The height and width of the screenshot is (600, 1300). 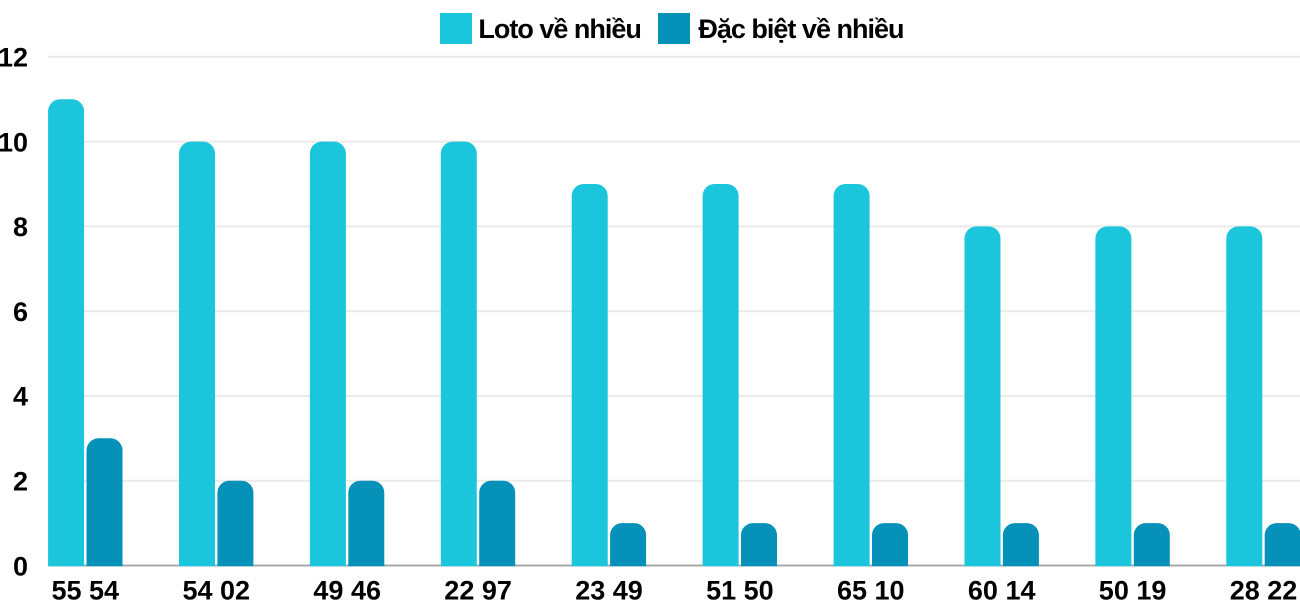 I want to click on svg-text: 60 14, so click(x=1002, y=588).